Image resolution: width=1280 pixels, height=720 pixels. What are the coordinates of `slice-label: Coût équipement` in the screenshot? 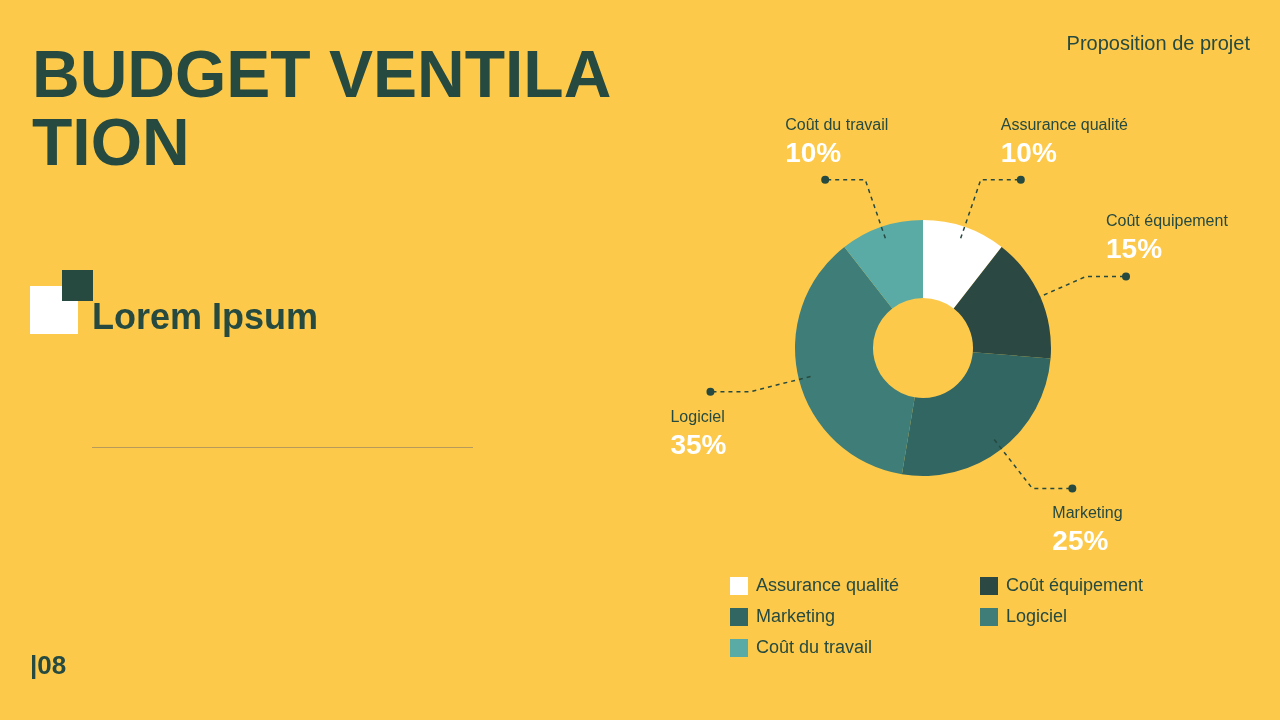 It's located at (1167, 221).